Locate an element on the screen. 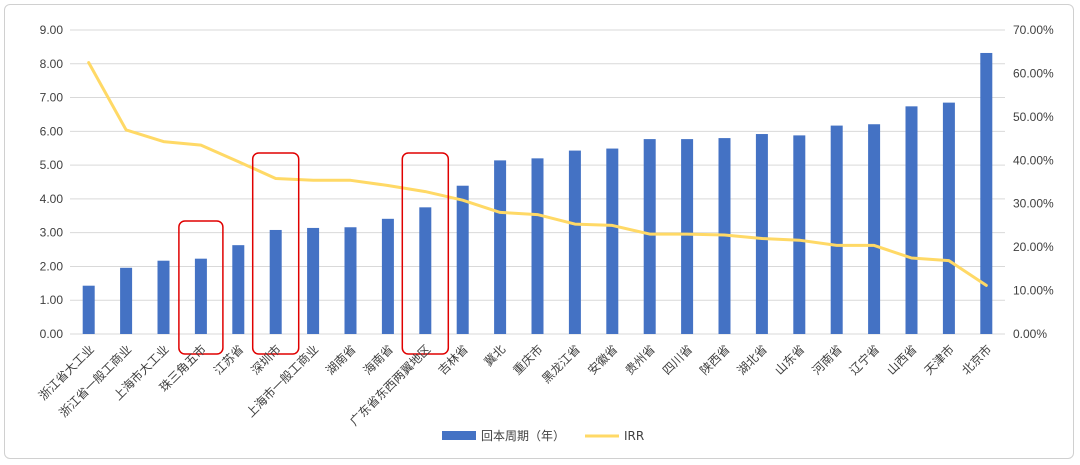 Image resolution: width=1080 pixels, height=465 pixels. category-label: 山西省 is located at coordinates (901, 359).